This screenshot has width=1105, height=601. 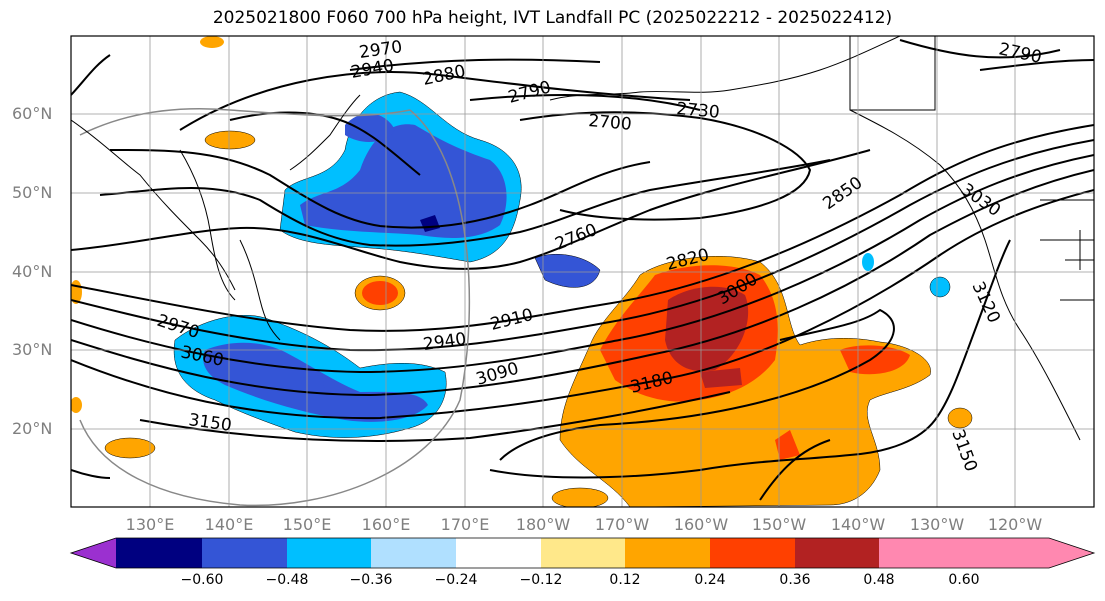 I want to click on colorbar-tick: 0.24, so click(x=710, y=580).